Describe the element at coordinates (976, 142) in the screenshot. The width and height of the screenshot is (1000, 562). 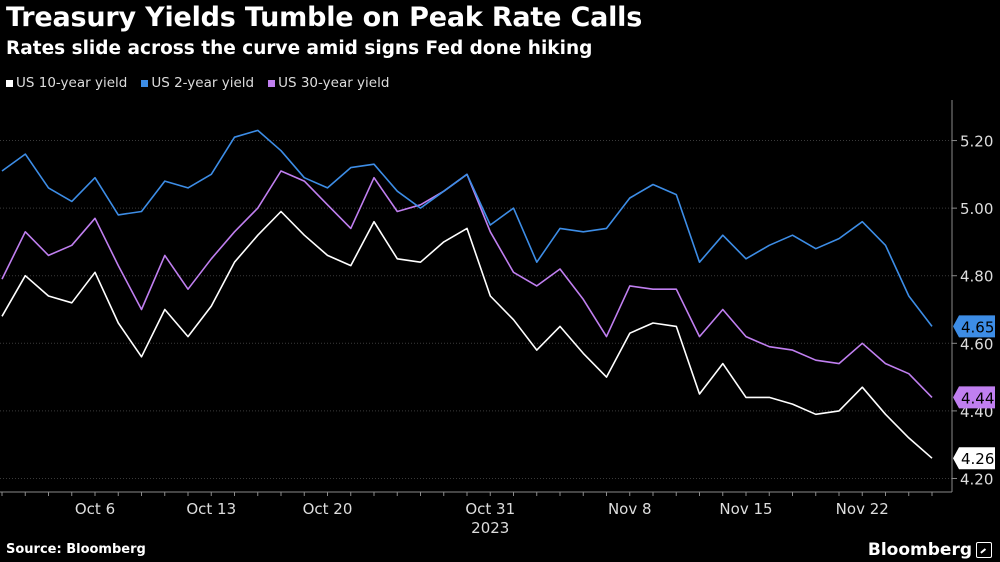
I see `y-tick-label: 5.20` at that location.